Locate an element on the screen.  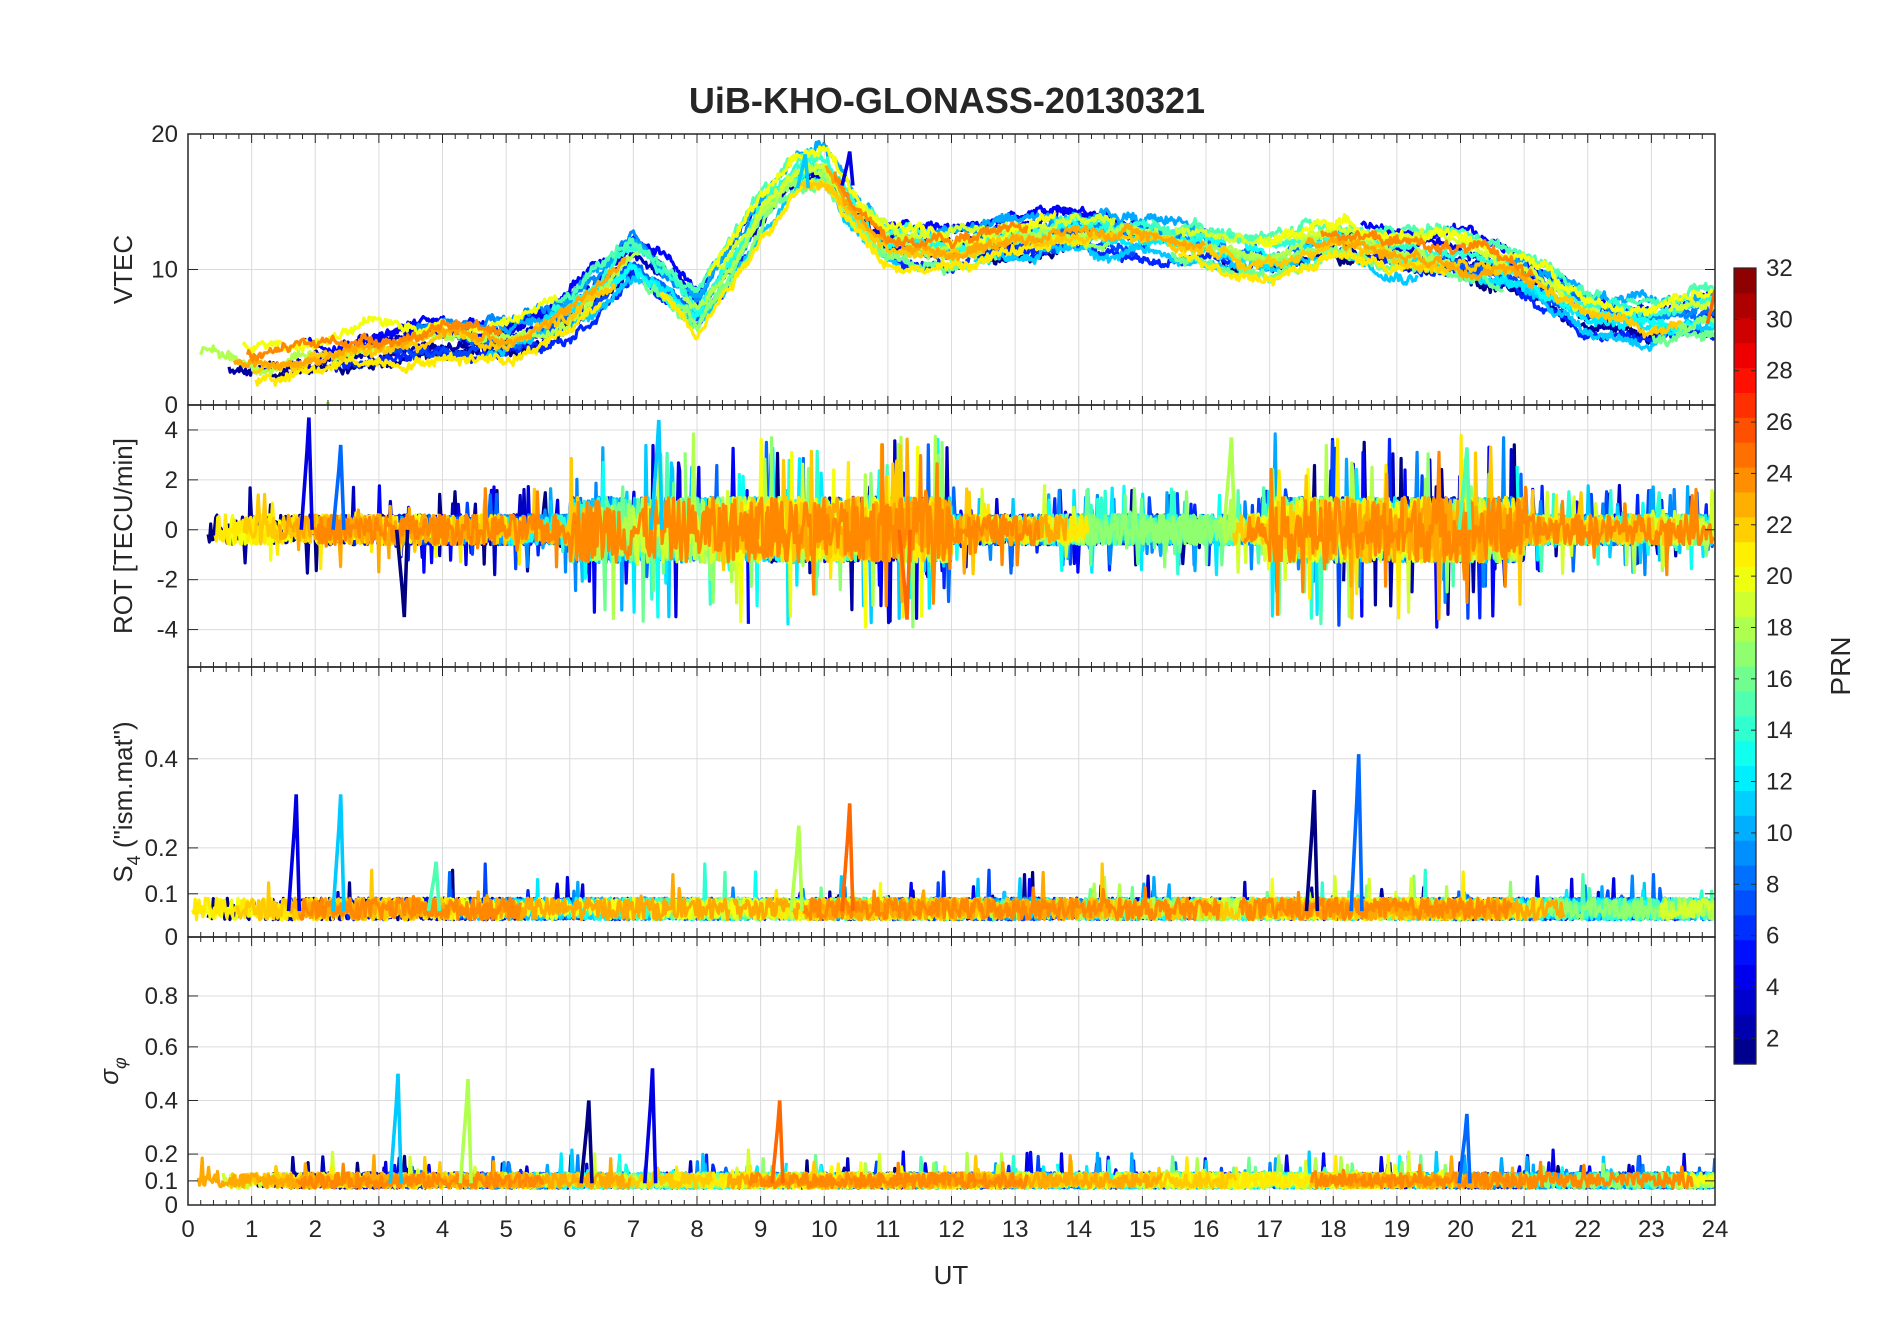
colorbar-tick-label: 16 is located at coordinates (1779, 679).